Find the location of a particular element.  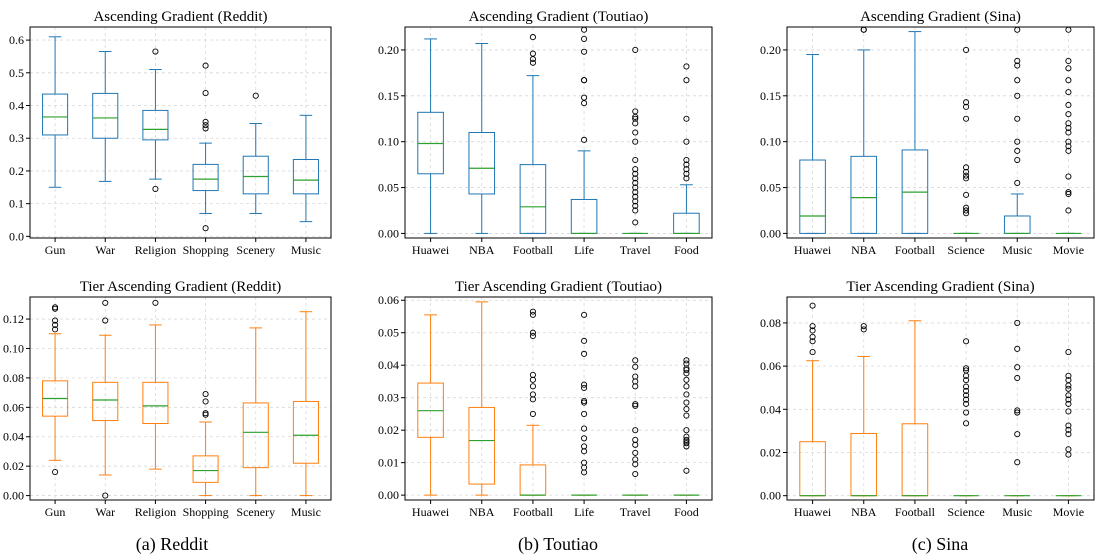

caption-toutiao: (b) Toutiao is located at coordinates (558, 544).